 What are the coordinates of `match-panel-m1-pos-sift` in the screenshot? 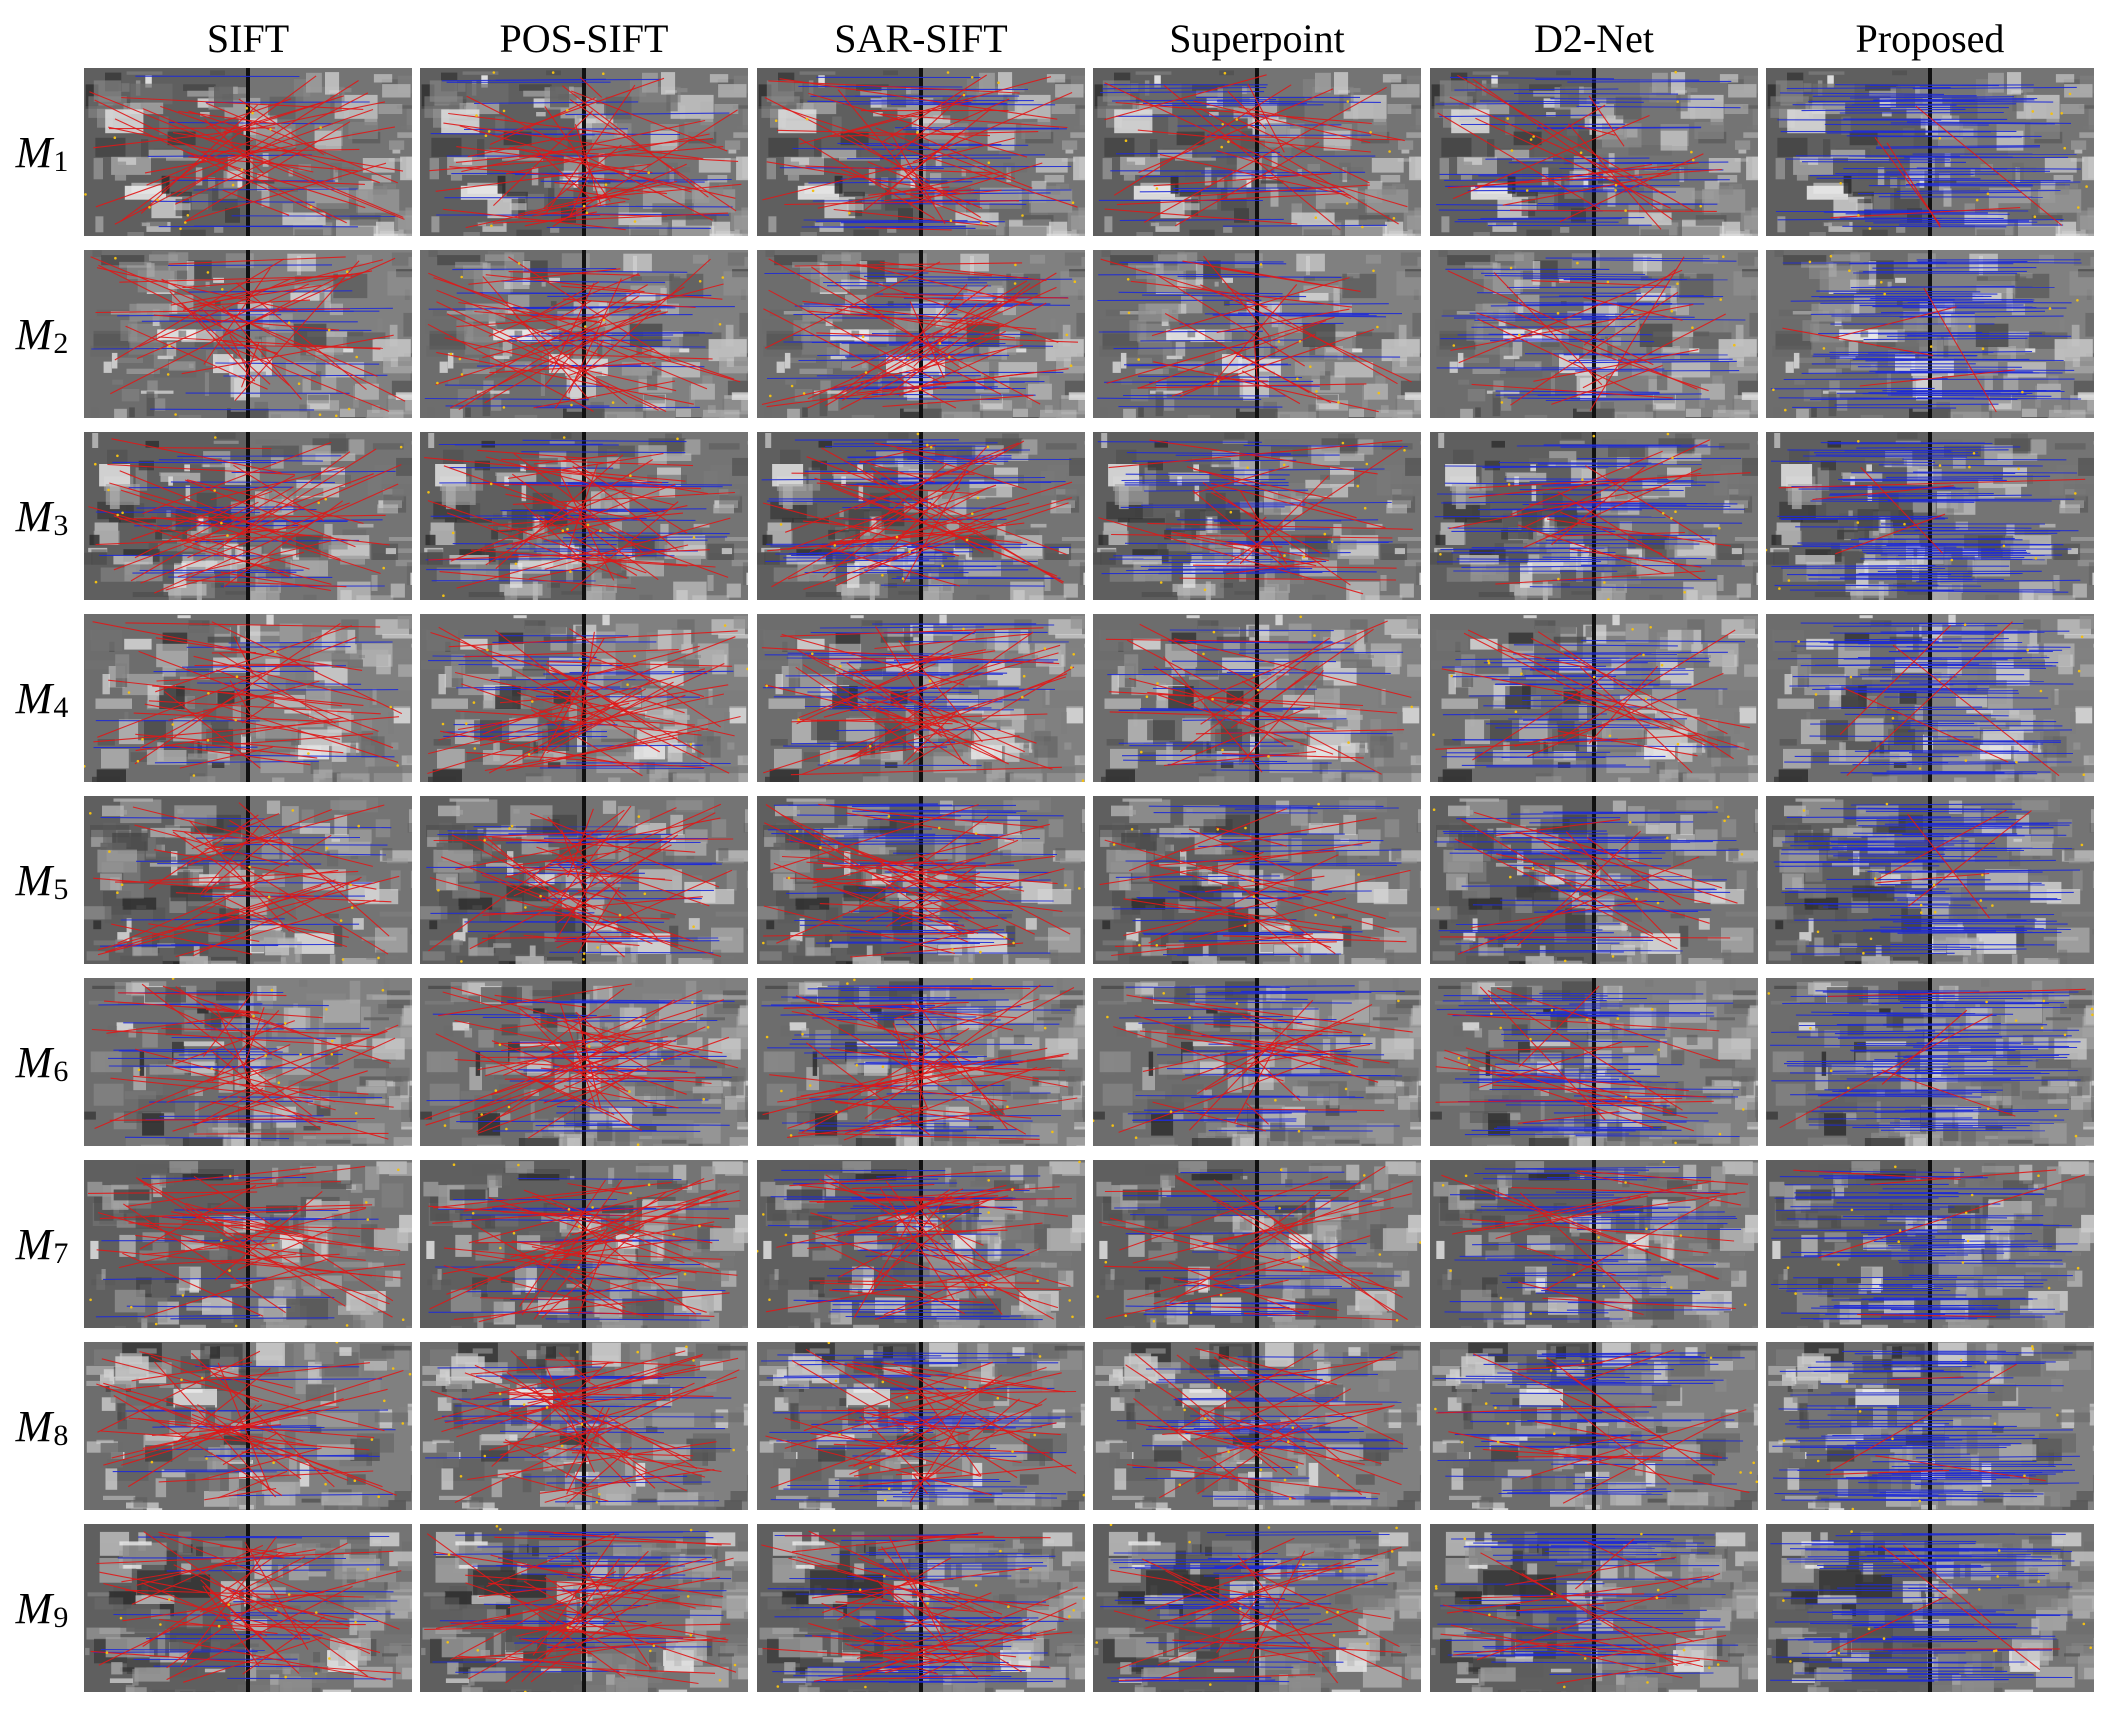 It's located at (584, 152).